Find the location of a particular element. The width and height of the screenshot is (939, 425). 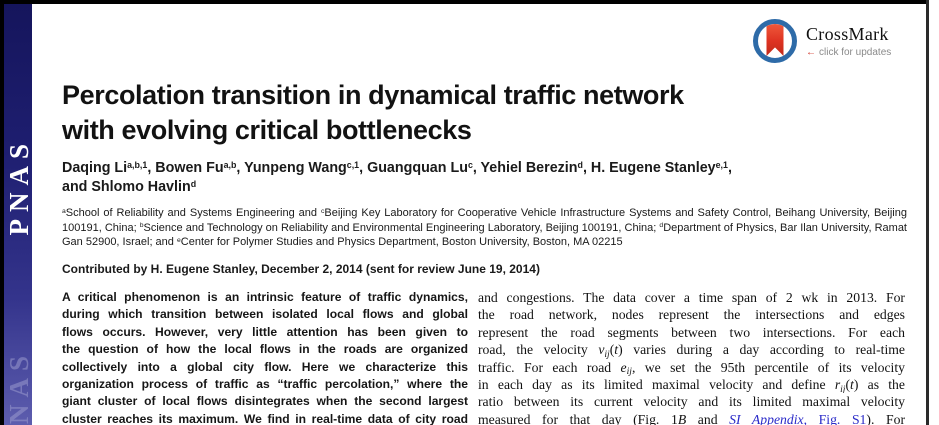

text-segment: , Yunpeng Wang is located at coordinates (291, 168).